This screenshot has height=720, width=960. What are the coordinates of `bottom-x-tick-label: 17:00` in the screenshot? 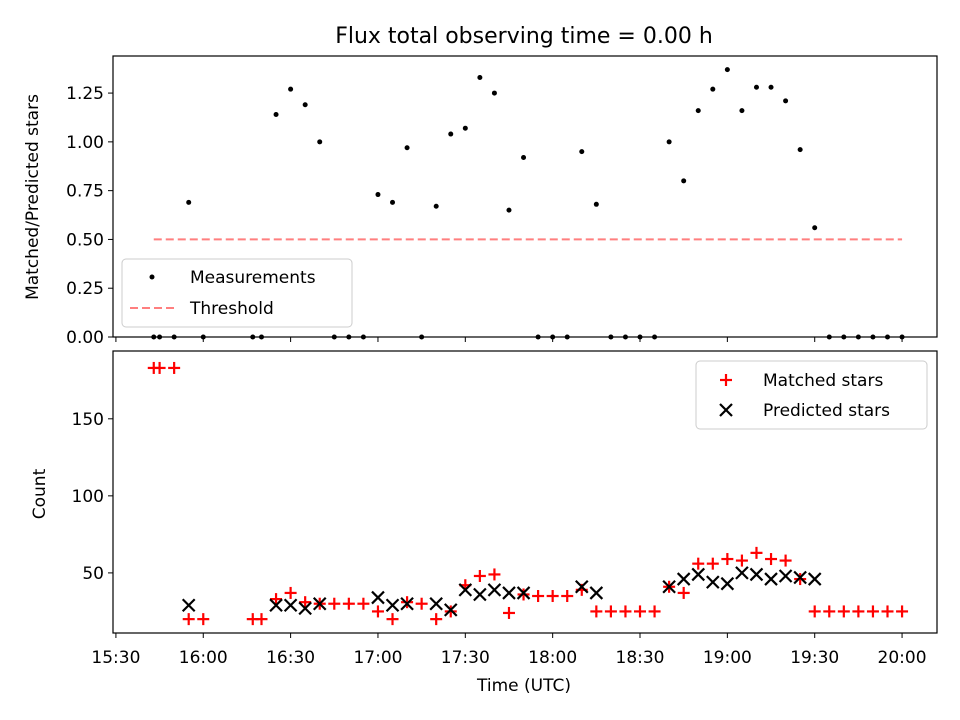 It's located at (377, 658).